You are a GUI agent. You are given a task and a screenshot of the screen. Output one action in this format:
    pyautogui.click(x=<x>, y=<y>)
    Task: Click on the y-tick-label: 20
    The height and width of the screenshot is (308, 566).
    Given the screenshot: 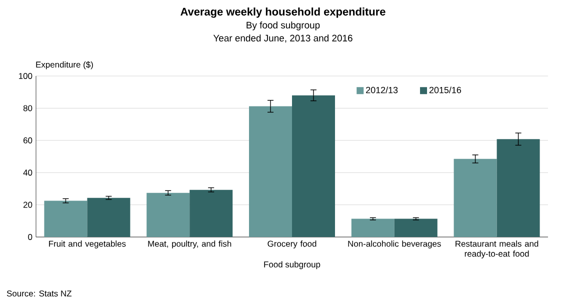 What is the action you would take?
    pyautogui.click(x=27, y=205)
    